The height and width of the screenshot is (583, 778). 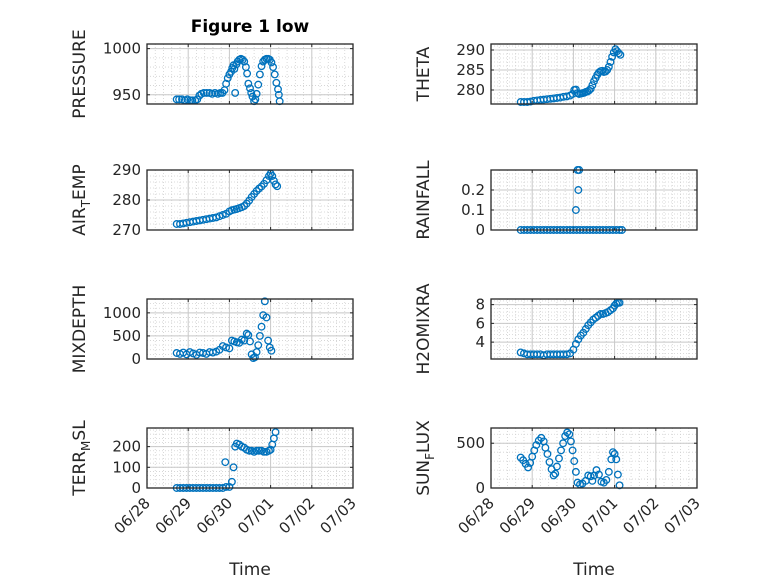 I want to click on figure-title: Figure 1 low, so click(x=250, y=27).